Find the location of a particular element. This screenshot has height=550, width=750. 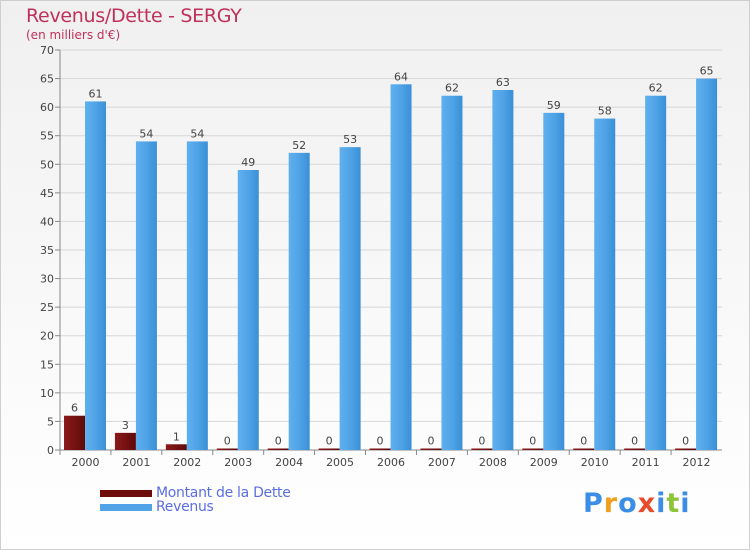

y-tick-label-20: 20 is located at coordinates (47, 336).